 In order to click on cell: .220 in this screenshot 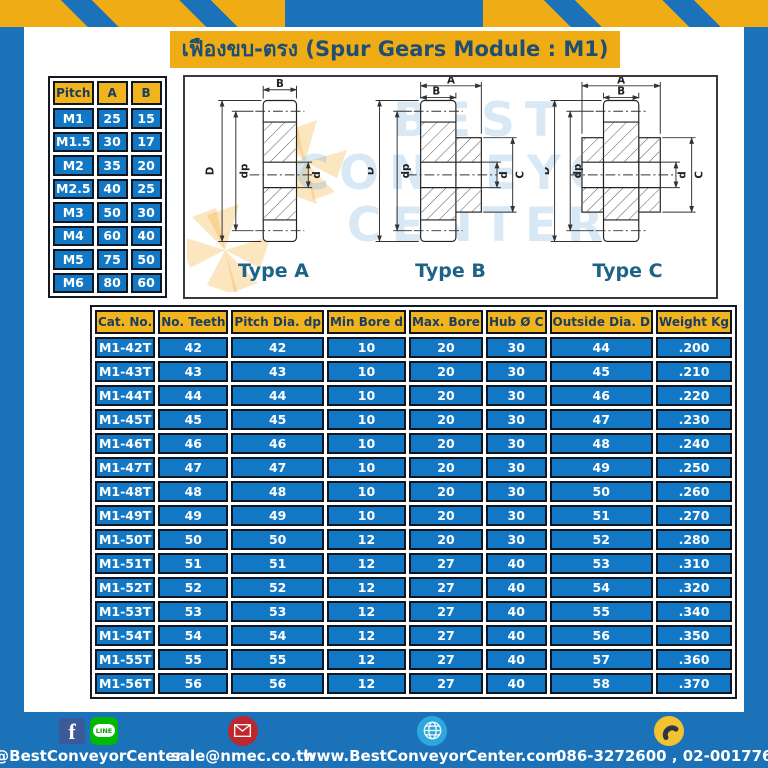, I will do `click(694, 395)`.